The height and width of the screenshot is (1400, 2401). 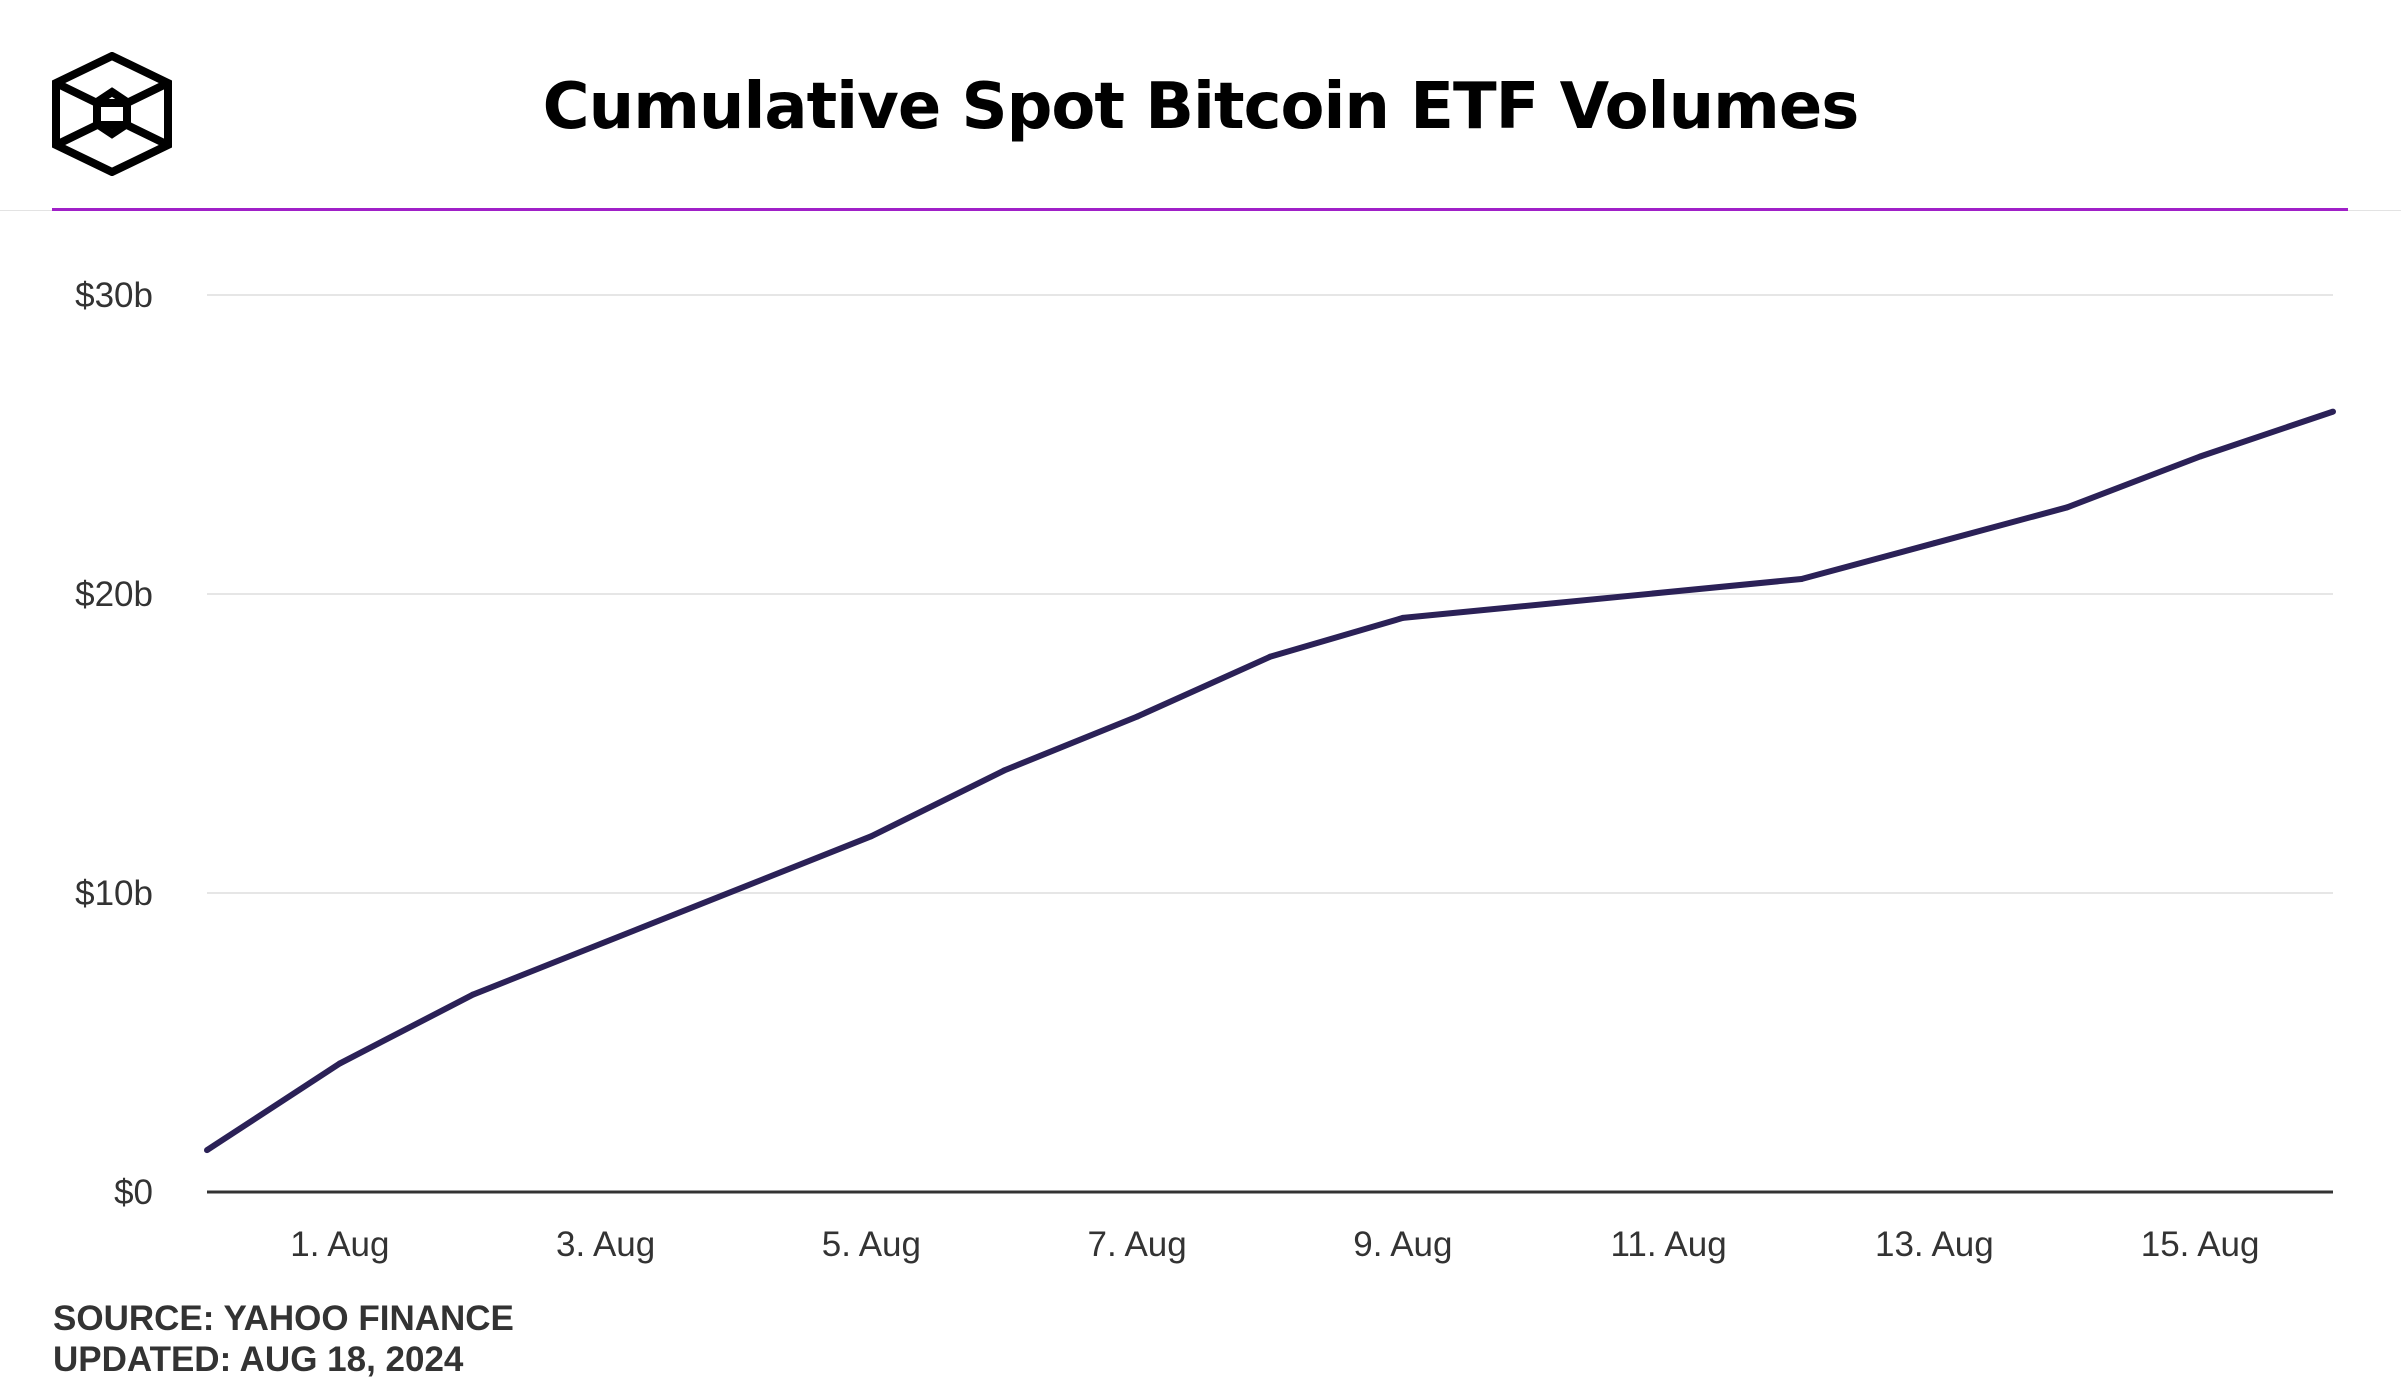 I want to click on updated-note: UPDATED: AUG 18, 2024, so click(x=258, y=1359).